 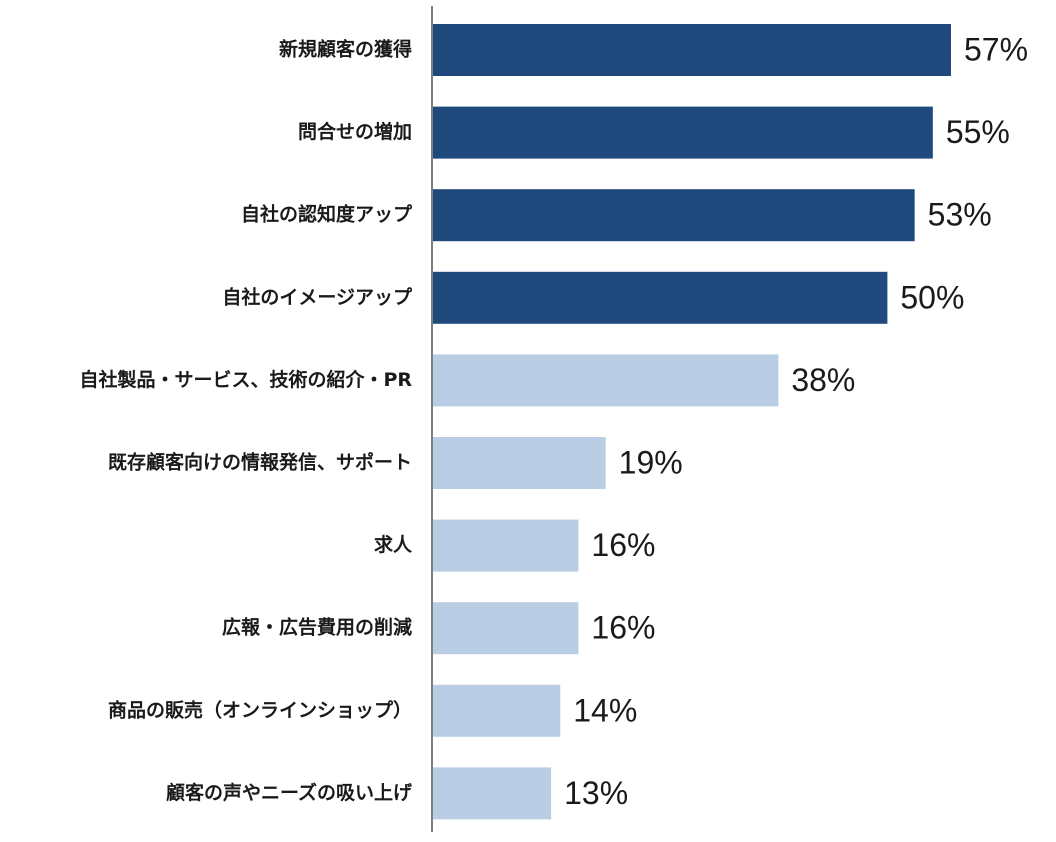 What do you see at coordinates (260, 709) in the screenshot?
I see `category-label: 商品の販売（オンラインショップ）` at bounding box center [260, 709].